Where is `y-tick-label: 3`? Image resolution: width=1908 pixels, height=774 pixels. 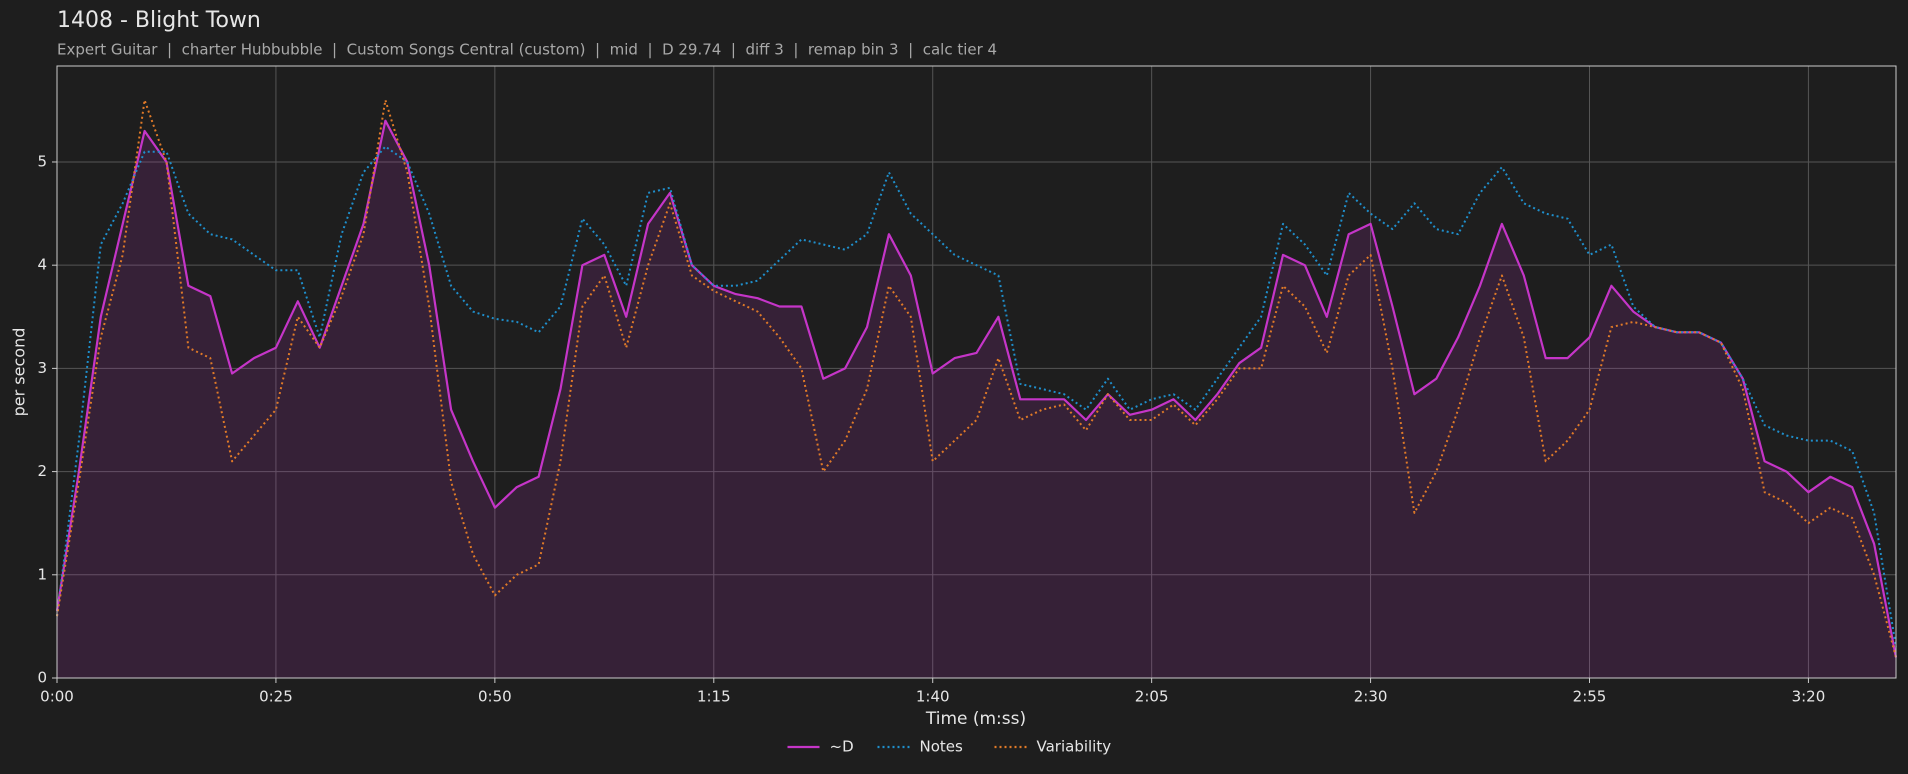
y-tick-label: 3 is located at coordinates (42, 368).